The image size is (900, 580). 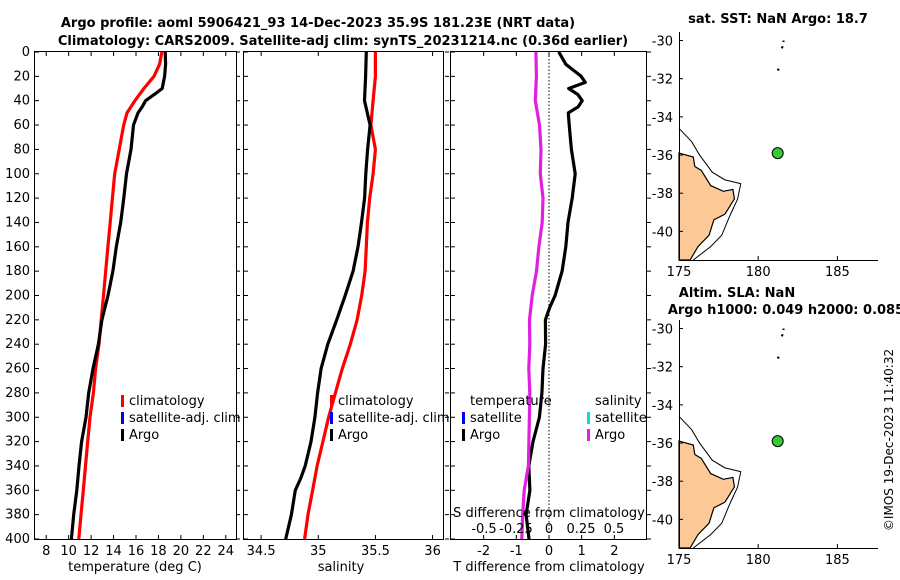 What do you see at coordinates (549, 513) in the screenshot?
I see `s-difference-label: S difference from climatology` at bounding box center [549, 513].